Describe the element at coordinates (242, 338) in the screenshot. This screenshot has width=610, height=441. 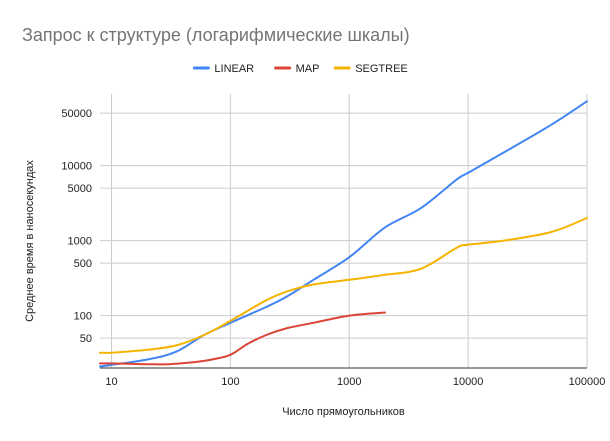
I see `series-line-map` at that location.